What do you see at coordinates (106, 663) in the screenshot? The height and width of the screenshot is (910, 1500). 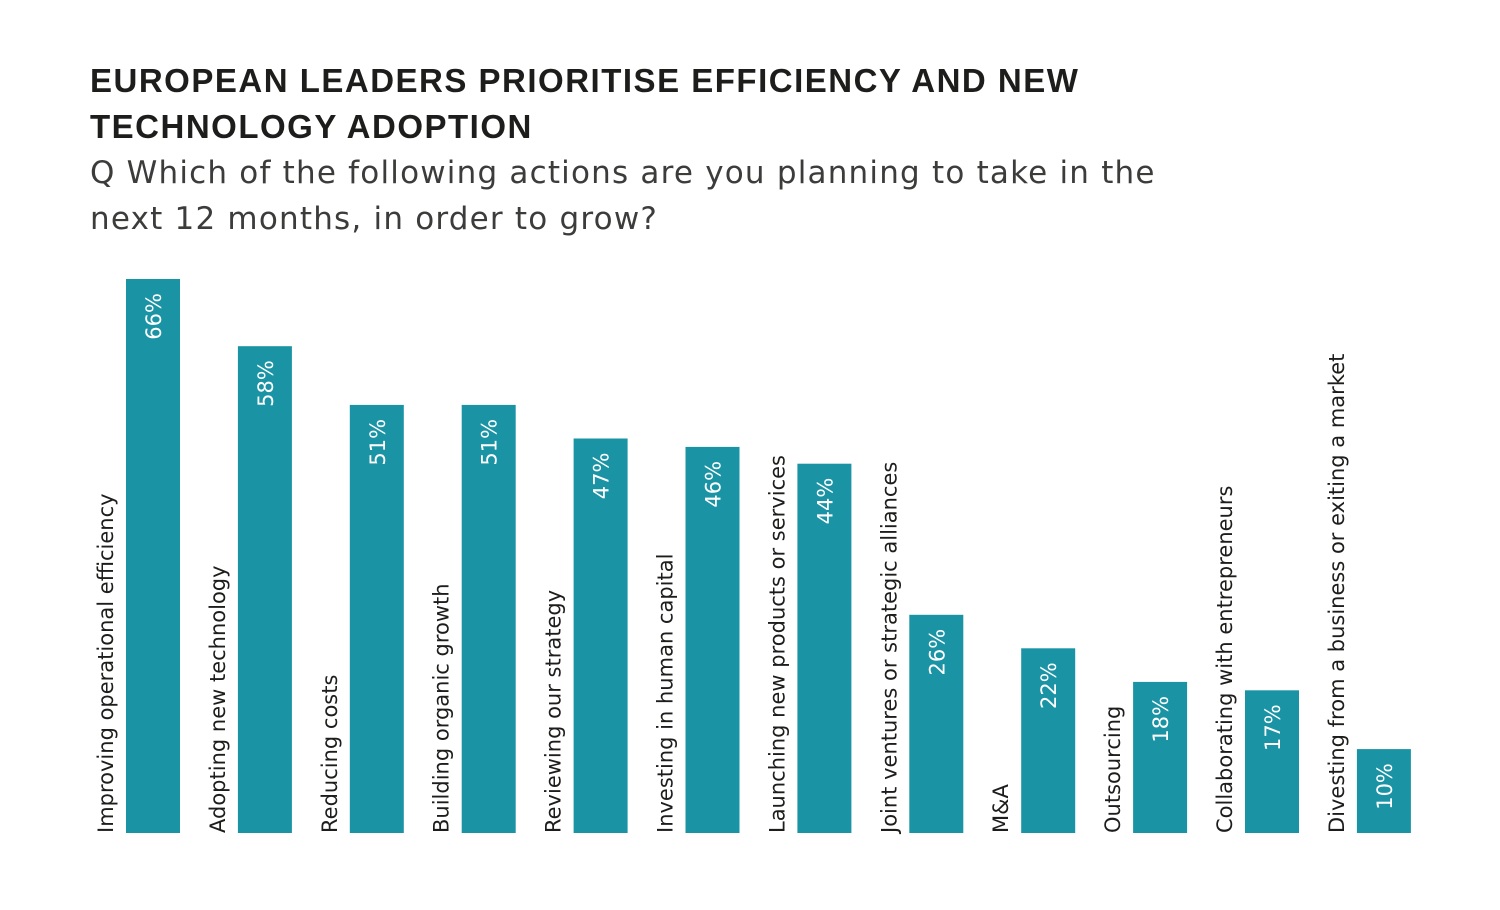 I see `category-label: Improving operational efficiency` at bounding box center [106, 663].